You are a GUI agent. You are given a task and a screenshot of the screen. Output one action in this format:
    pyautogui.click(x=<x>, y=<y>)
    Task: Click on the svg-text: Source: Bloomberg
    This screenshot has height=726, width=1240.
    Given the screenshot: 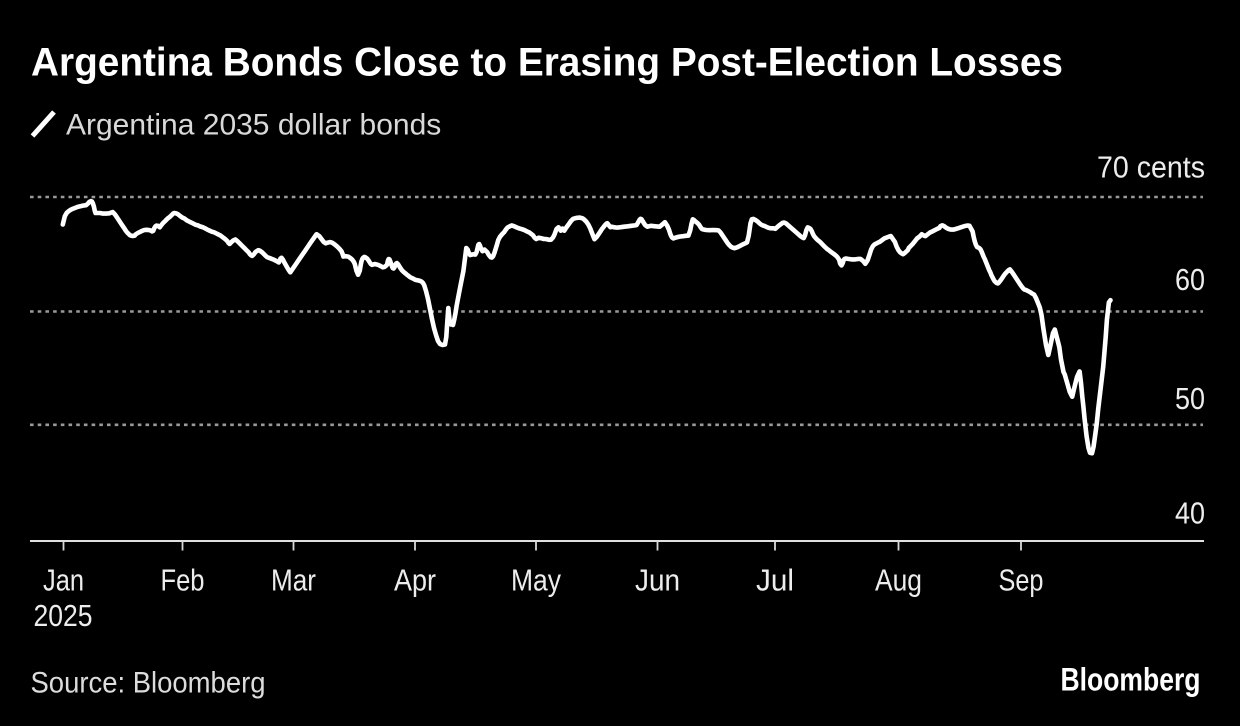 What is the action you would take?
    pyautogui.click(x=148, y=683)
    